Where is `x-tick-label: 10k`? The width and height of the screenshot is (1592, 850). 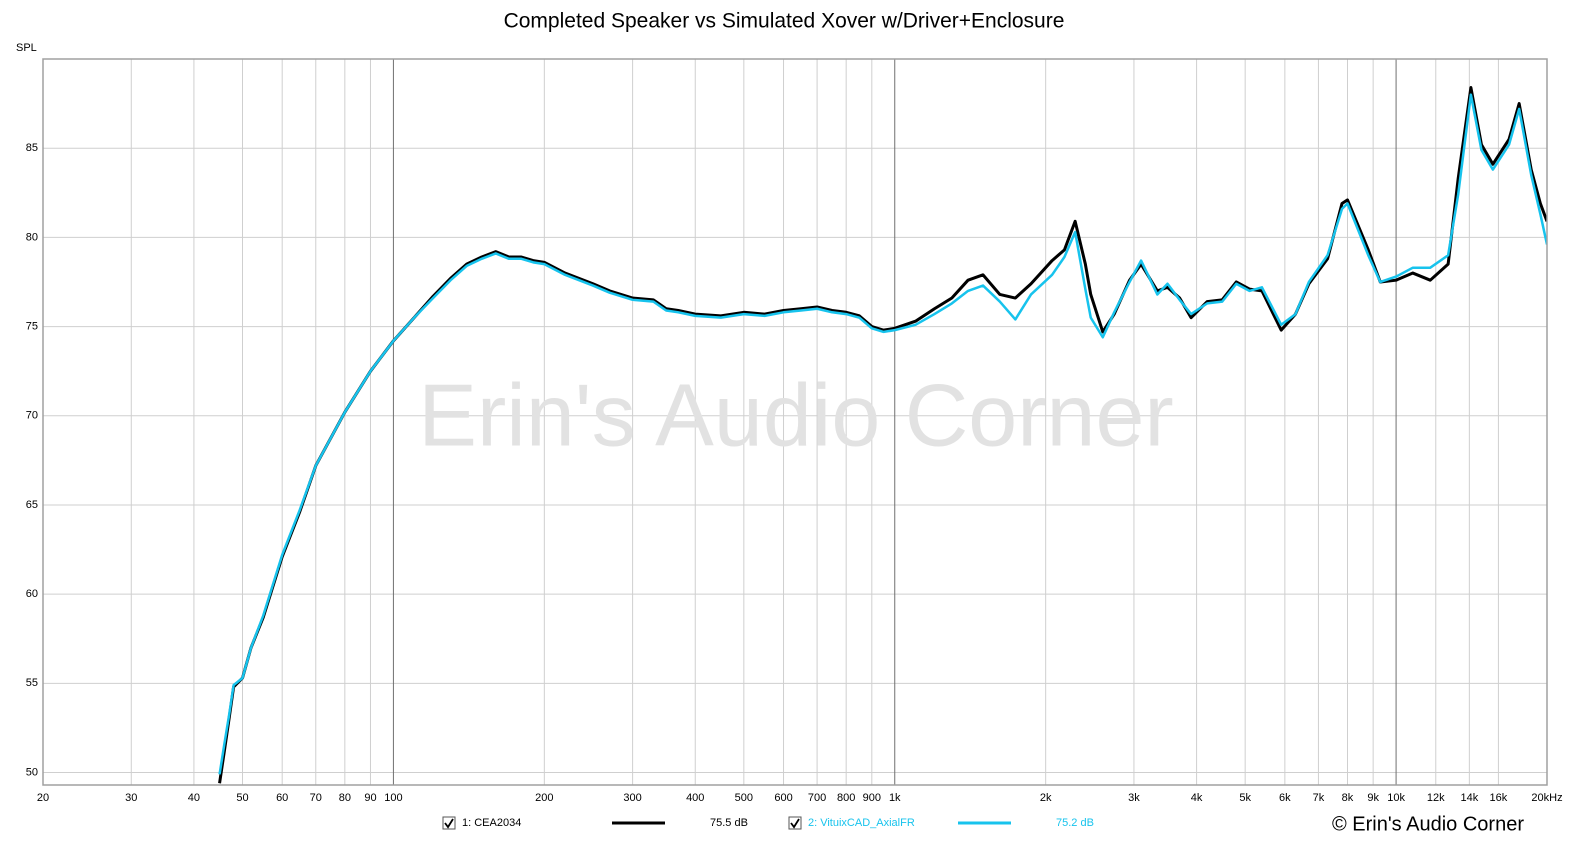
x-tick-label: 10k is located at coordinates (1396, 798).